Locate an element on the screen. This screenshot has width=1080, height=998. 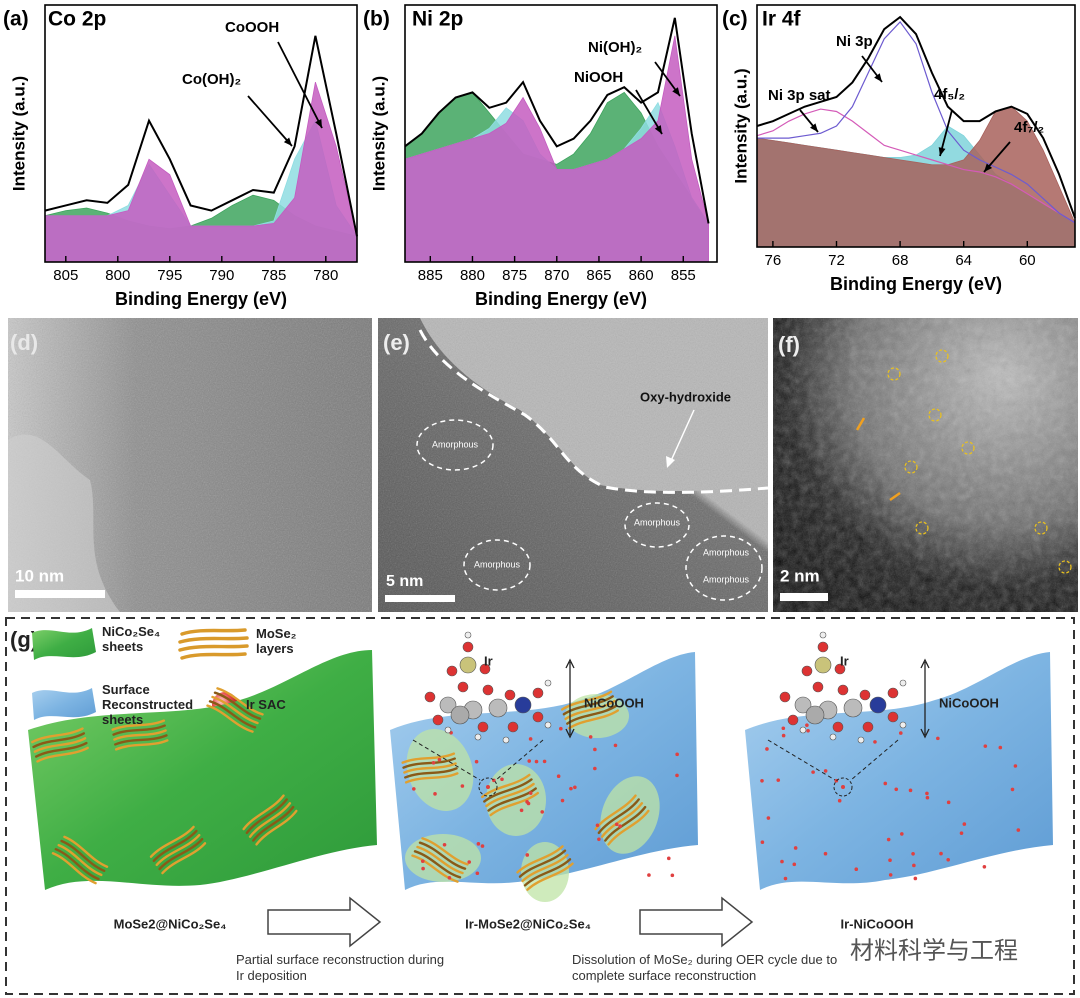
scale-bar is located at coordinates (60, 594).